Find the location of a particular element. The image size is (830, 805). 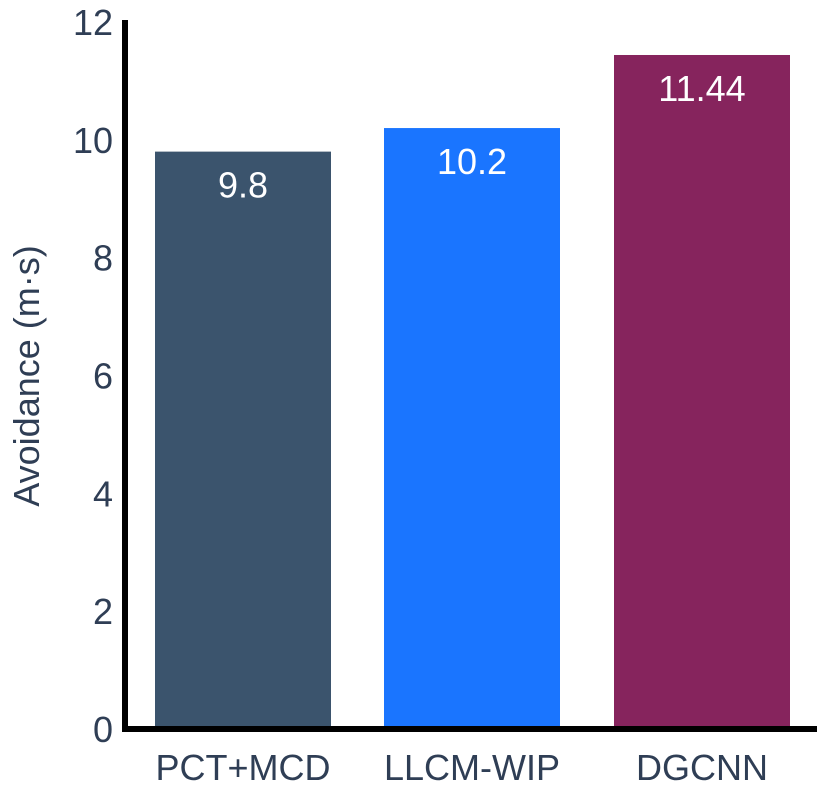

y-tick-label: 0 is located at coordinates (103, 729).